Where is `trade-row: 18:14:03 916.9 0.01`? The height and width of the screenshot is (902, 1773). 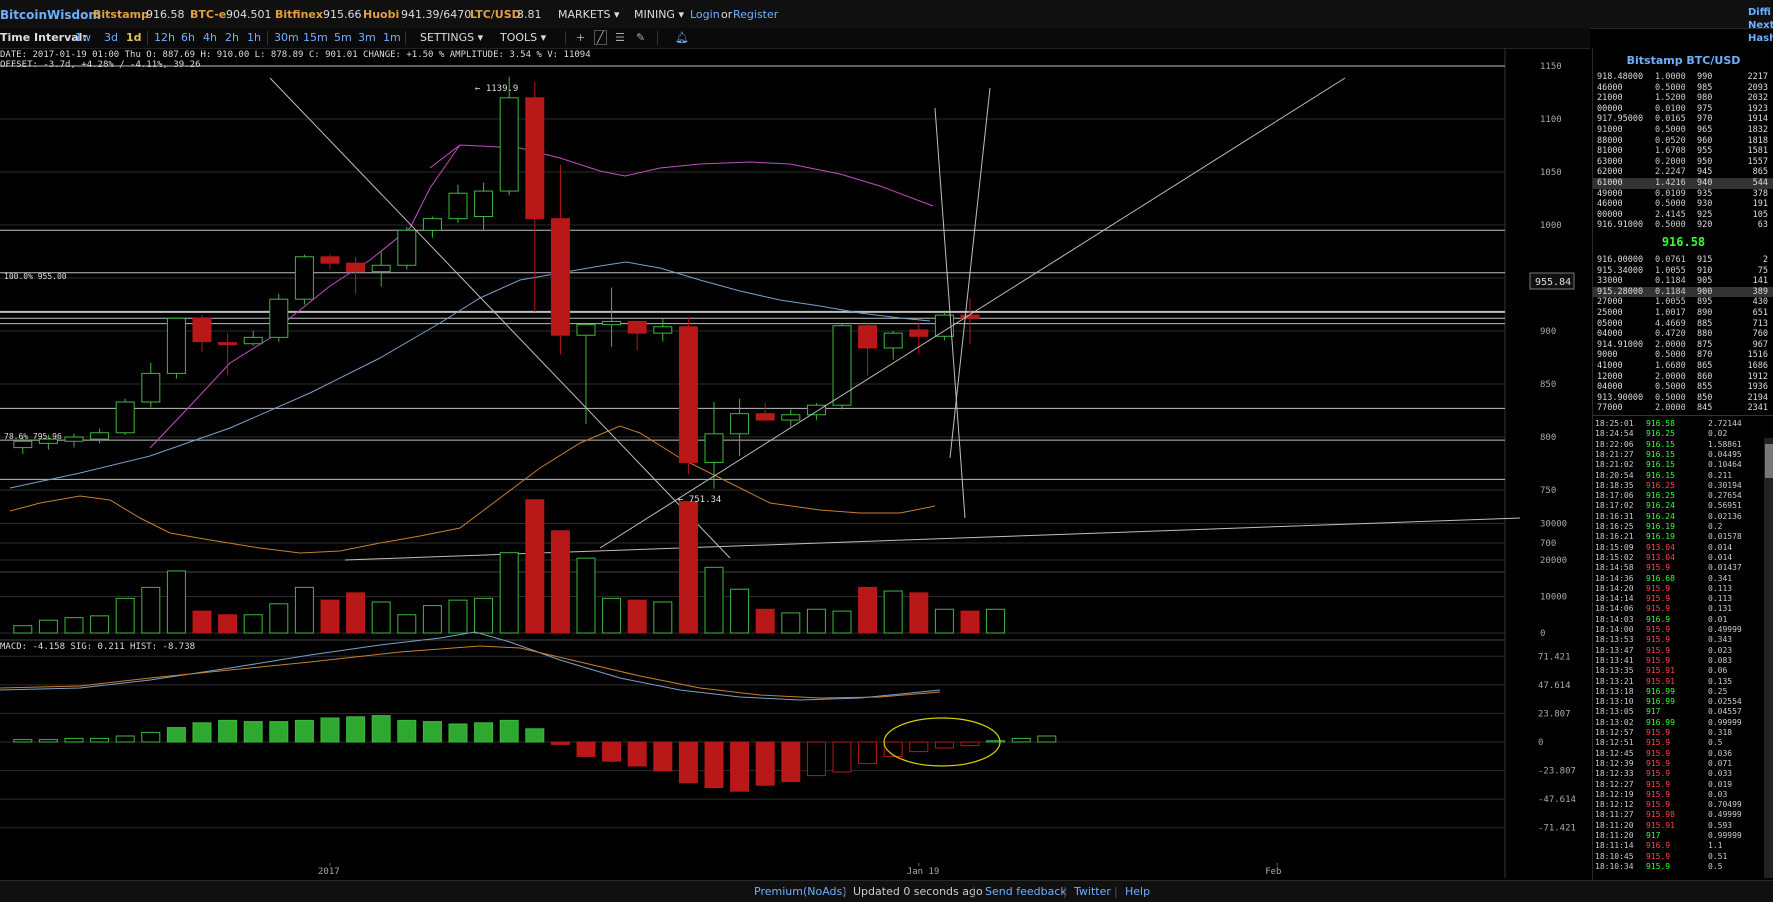
trade-row: 18:14:03 916.9 0.01 is located at coordinates (1679, 620).